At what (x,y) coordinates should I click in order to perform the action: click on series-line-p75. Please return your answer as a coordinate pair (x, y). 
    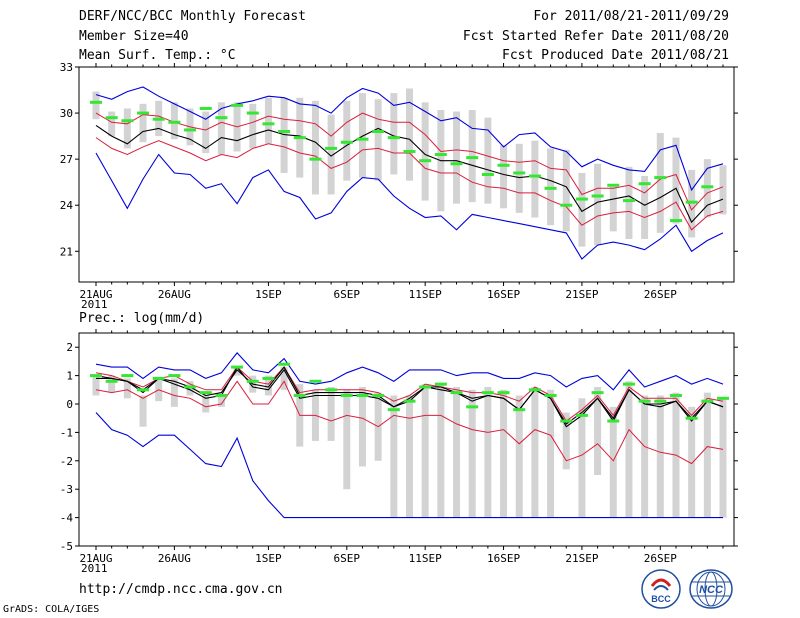
    Looking at the image, I should click on (409, 161).